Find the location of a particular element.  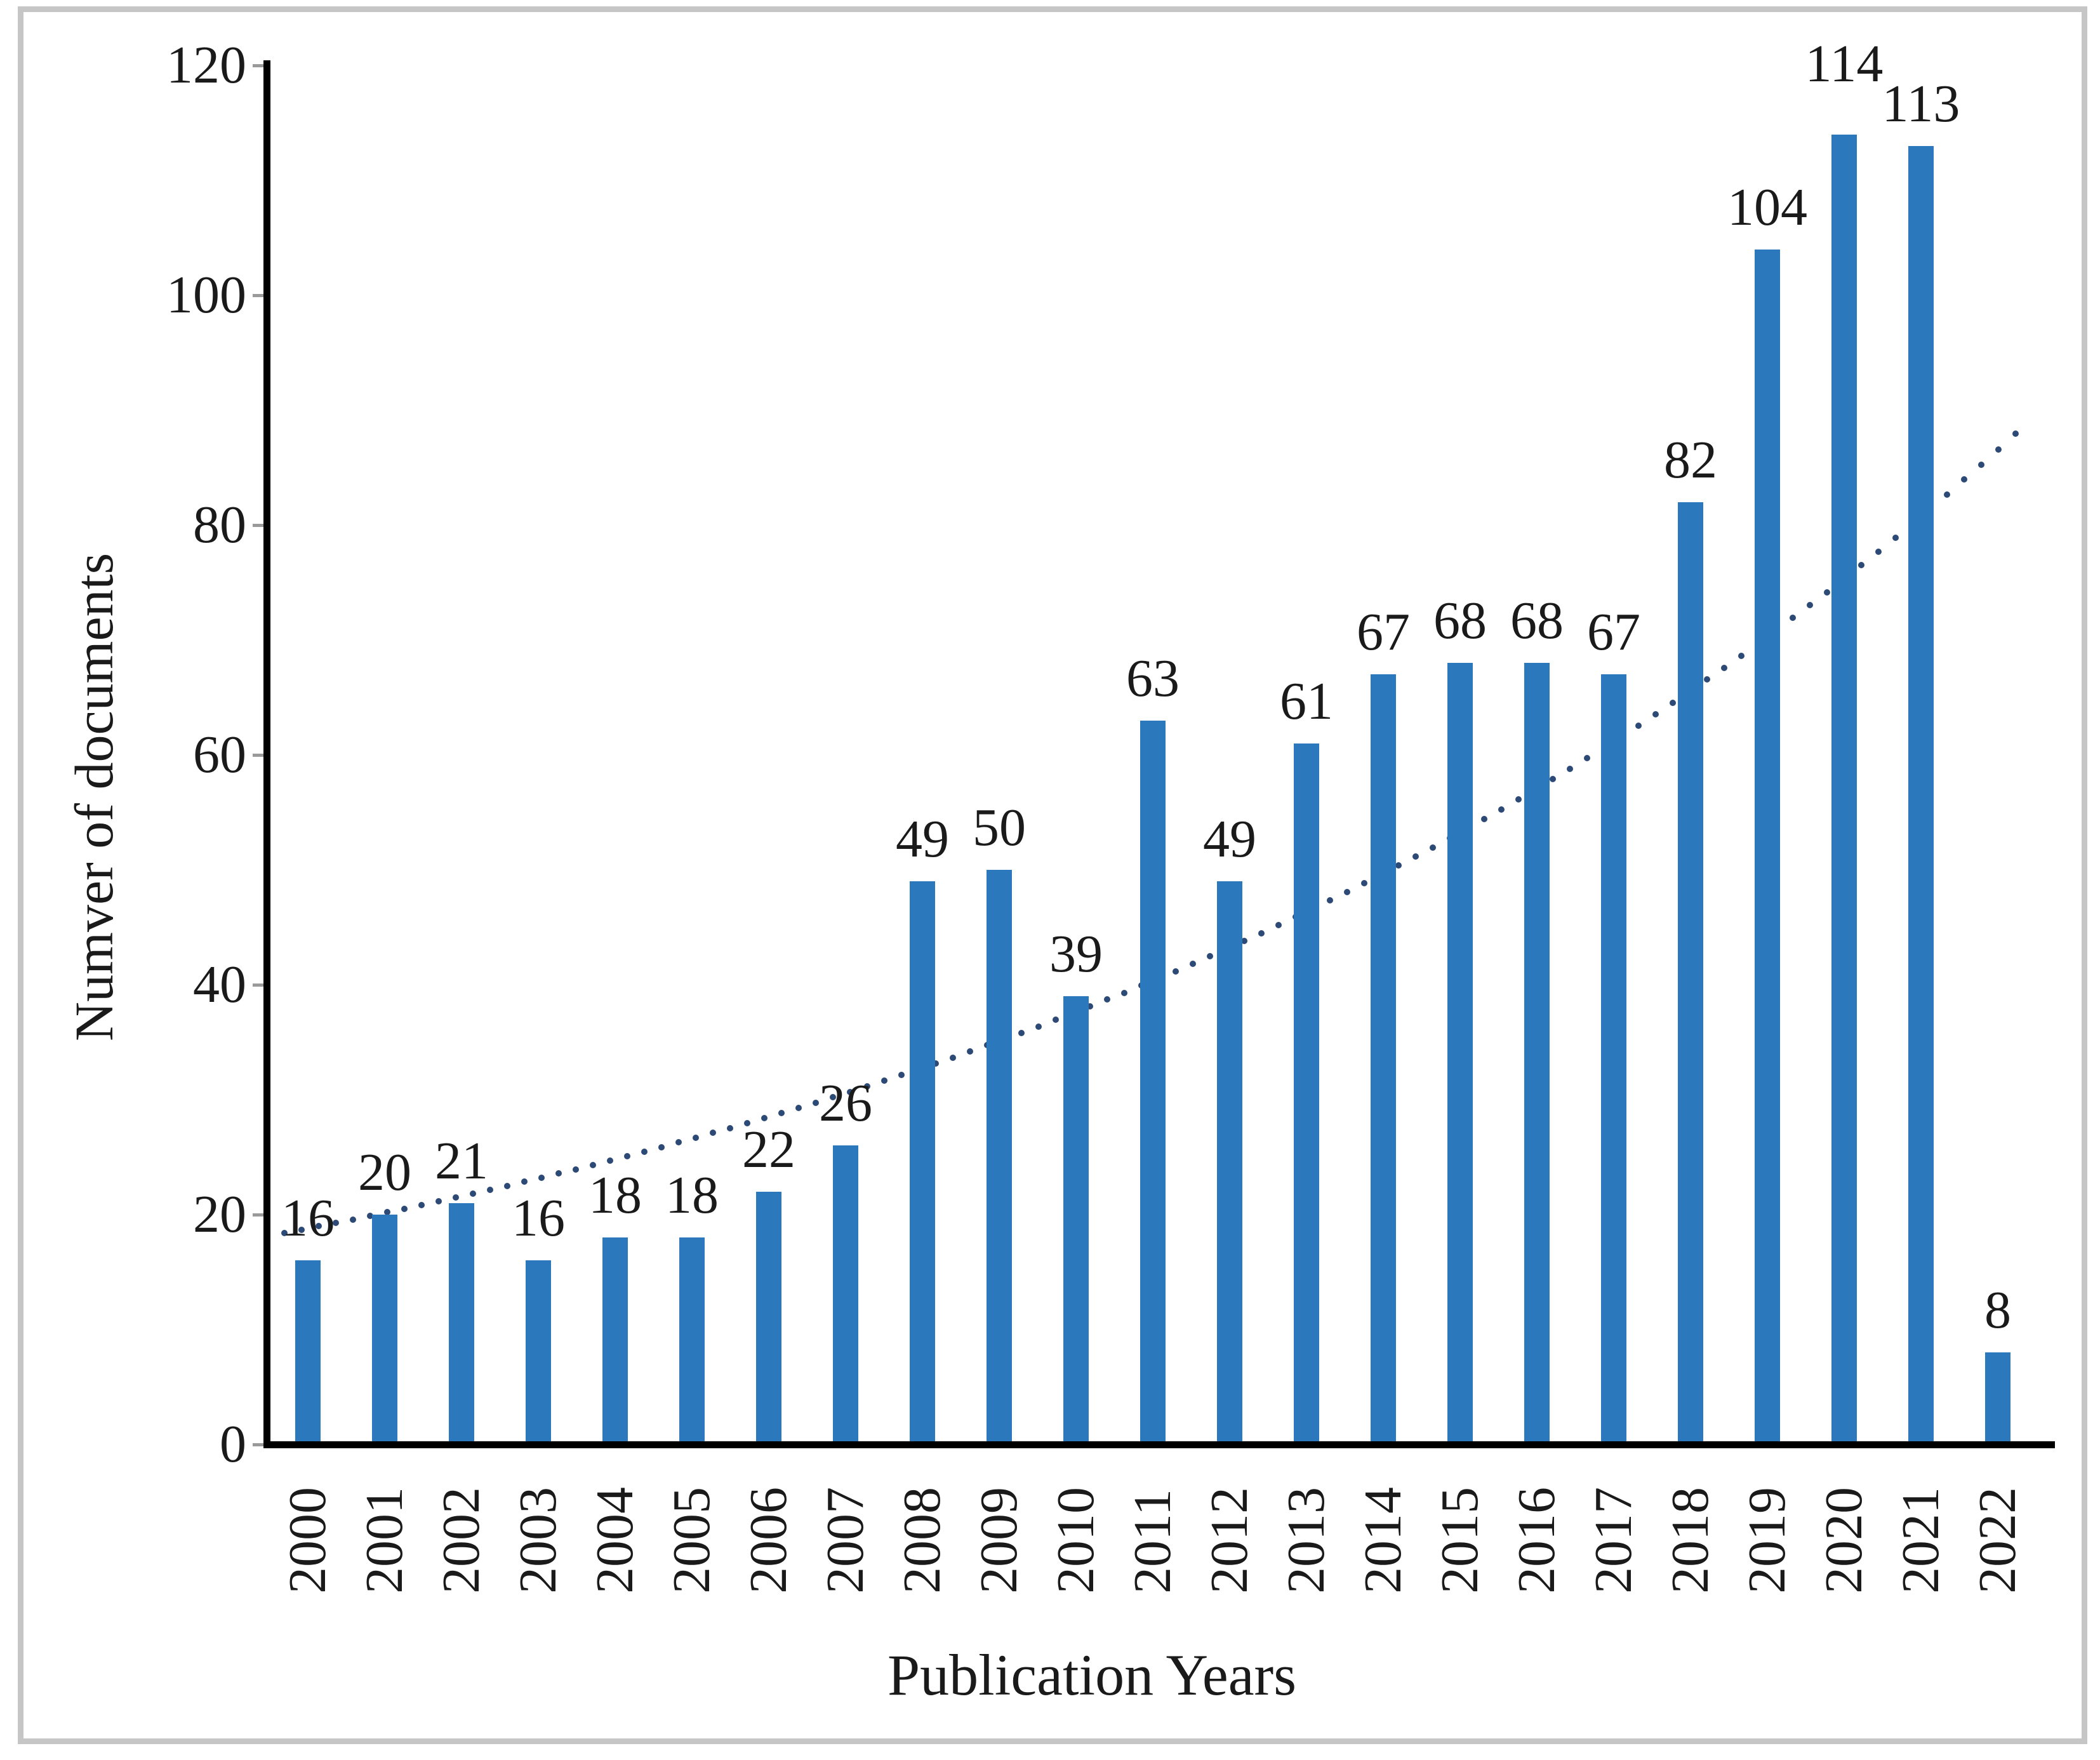

value-label-2003: 16 is located at coordinates (538, 1218).